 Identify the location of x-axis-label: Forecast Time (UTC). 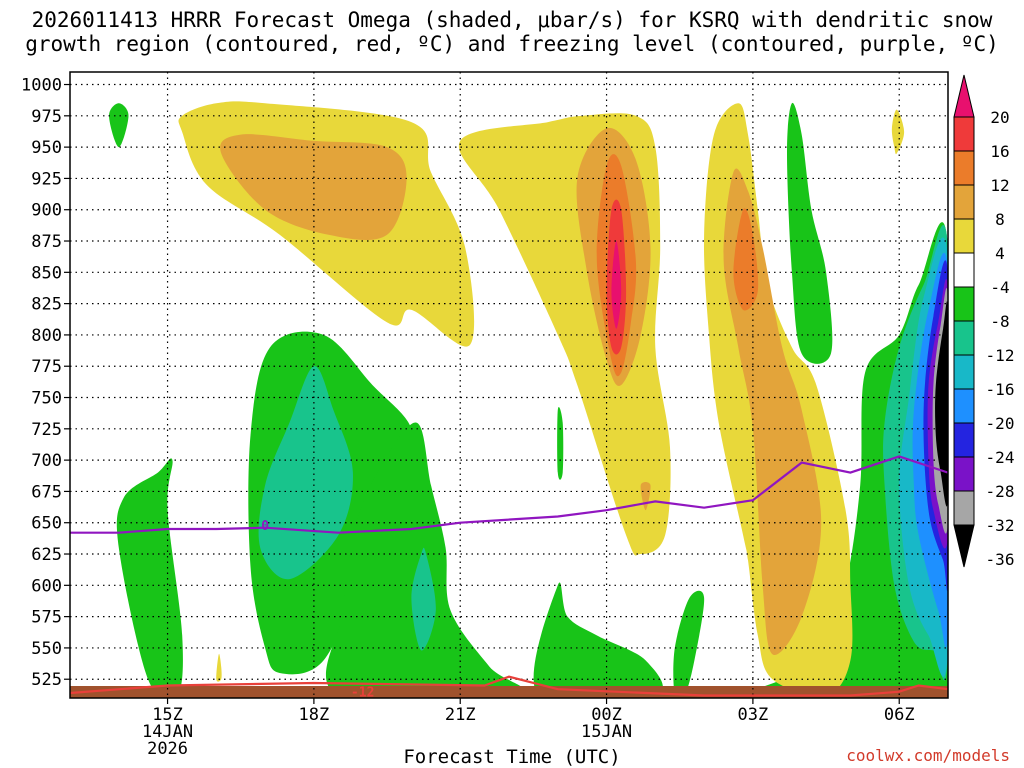
(512, 757).